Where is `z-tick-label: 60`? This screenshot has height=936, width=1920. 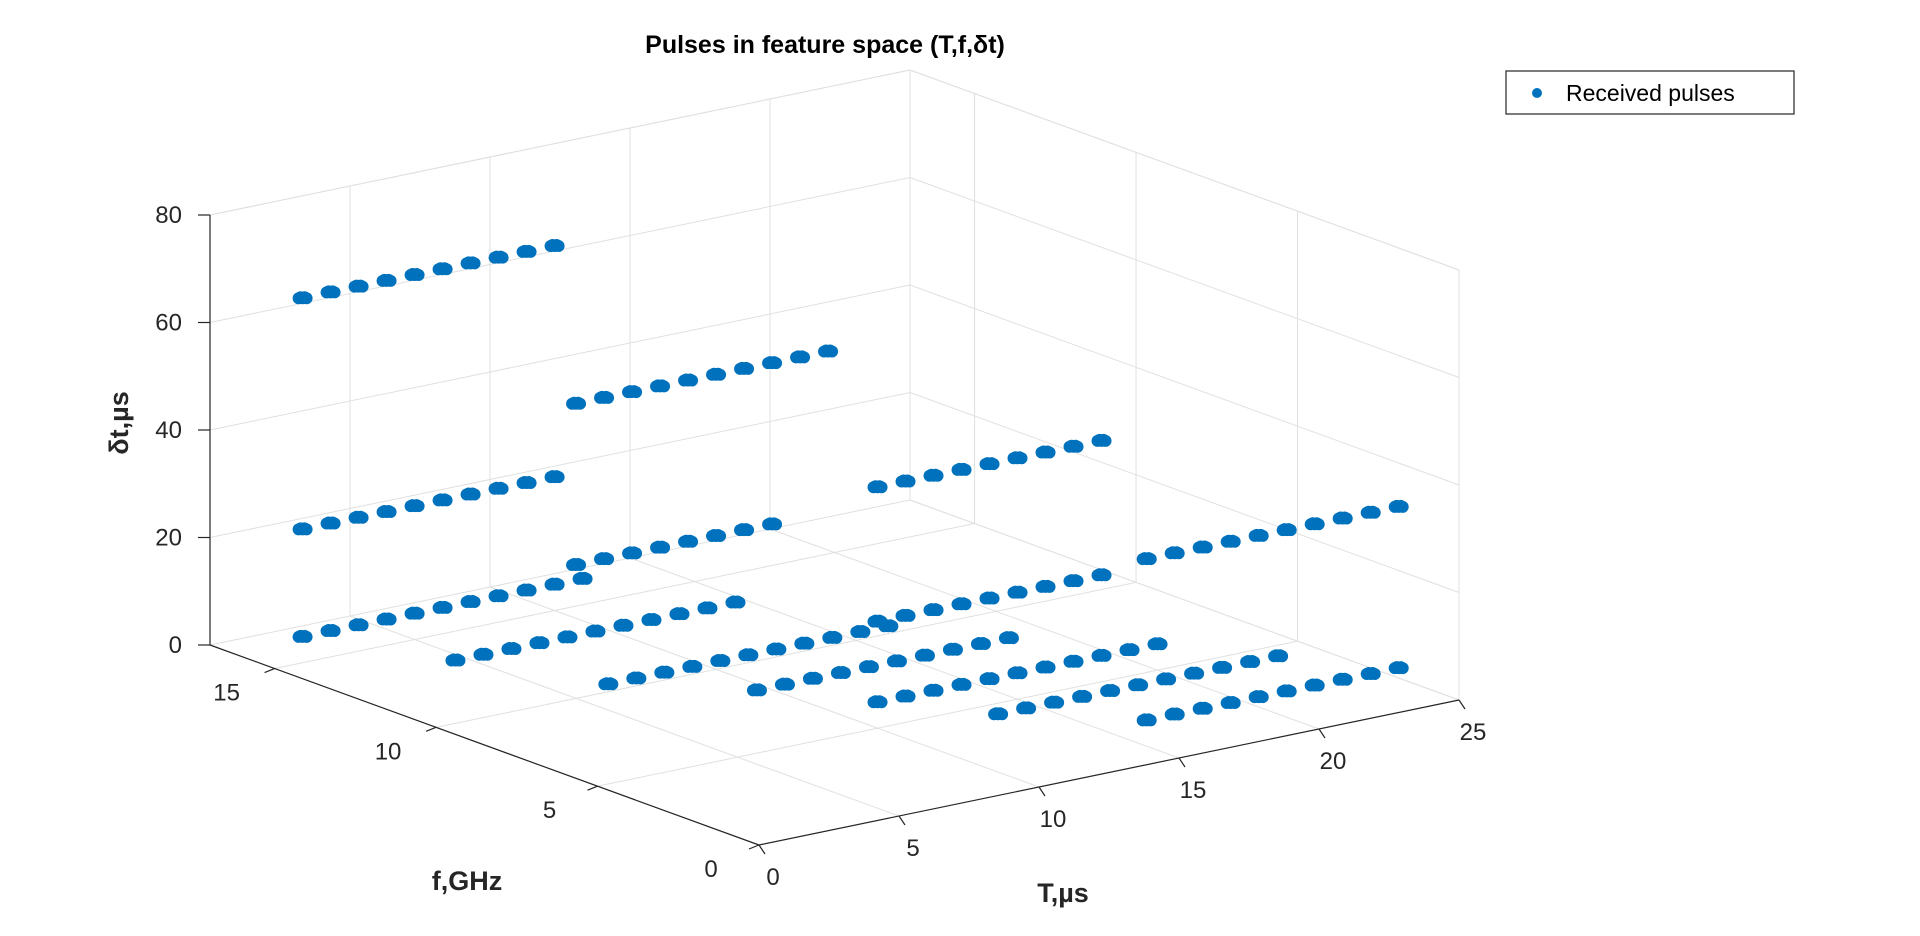 z-tick-label: 60 is located at coordinates (168, 323).